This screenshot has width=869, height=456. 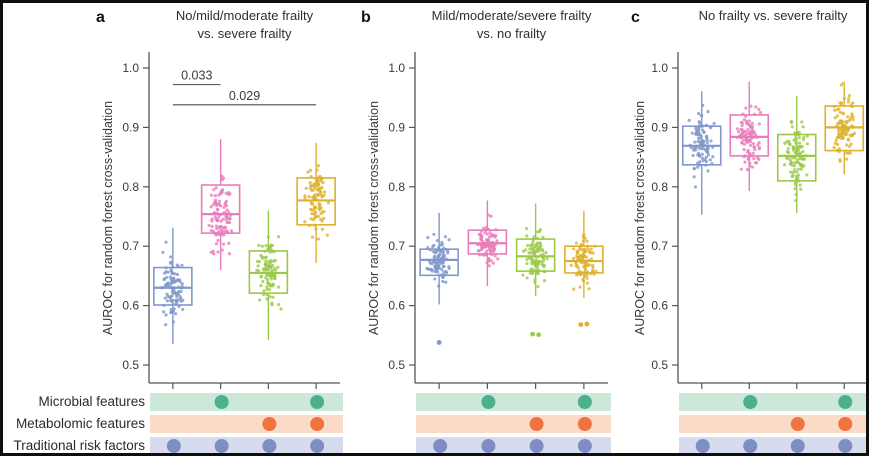 What do you see at coordinates (635, 17) in the screenshot?
I see `panel-letter-c: c` at bounding box center [635, 17].